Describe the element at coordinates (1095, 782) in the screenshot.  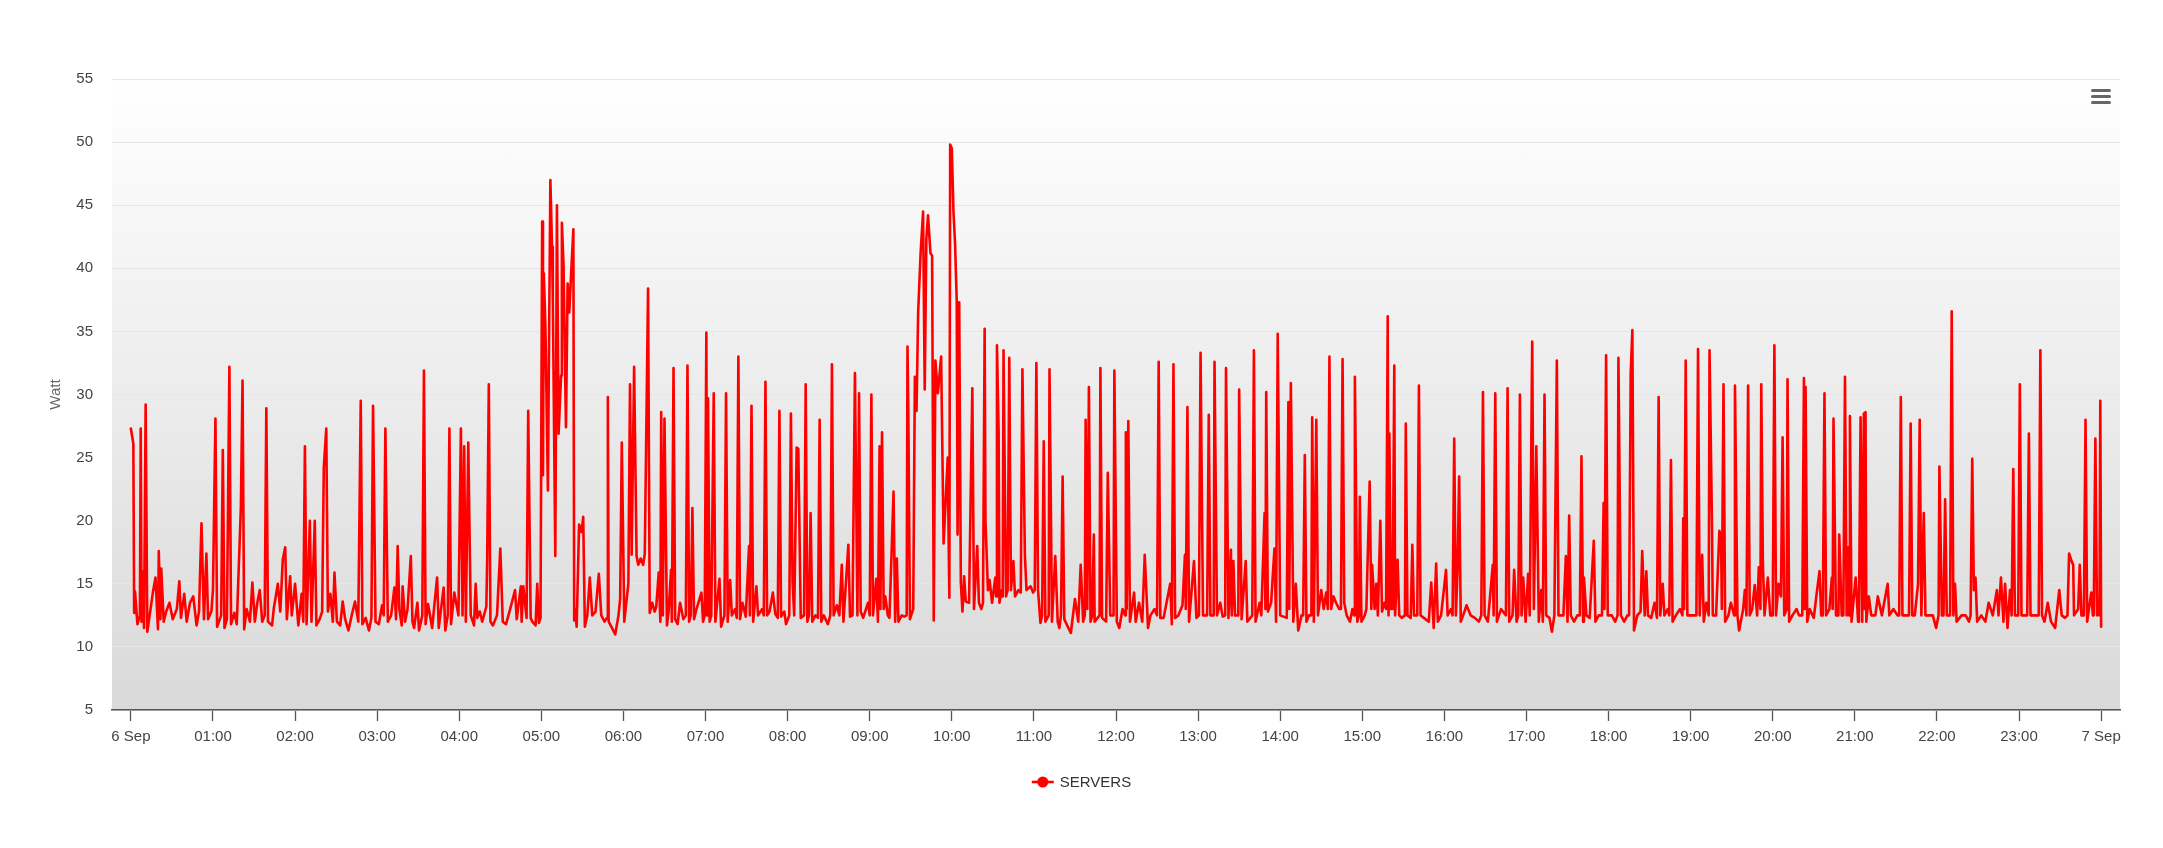
I see `legend-label: SERVERS` at that location.